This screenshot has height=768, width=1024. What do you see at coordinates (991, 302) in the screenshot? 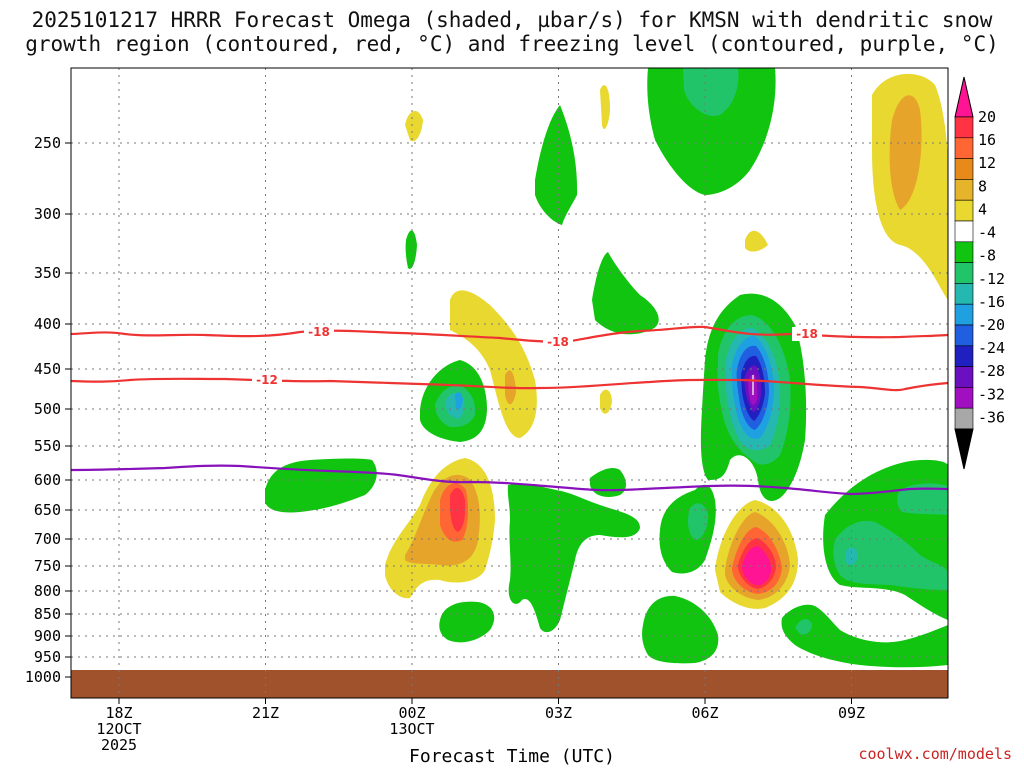
I see `colorbar-label: -16` at bounding box center [991, 302].